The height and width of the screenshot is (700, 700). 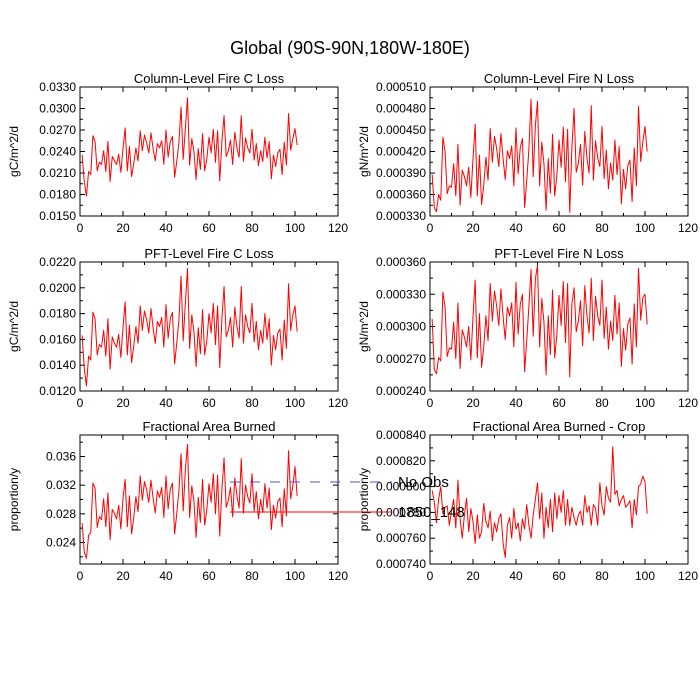 What do you see at coordinates (57, 87) in the screenshot?
I see `y-tick-label: 0.0330` at bounding box center [57, 87].